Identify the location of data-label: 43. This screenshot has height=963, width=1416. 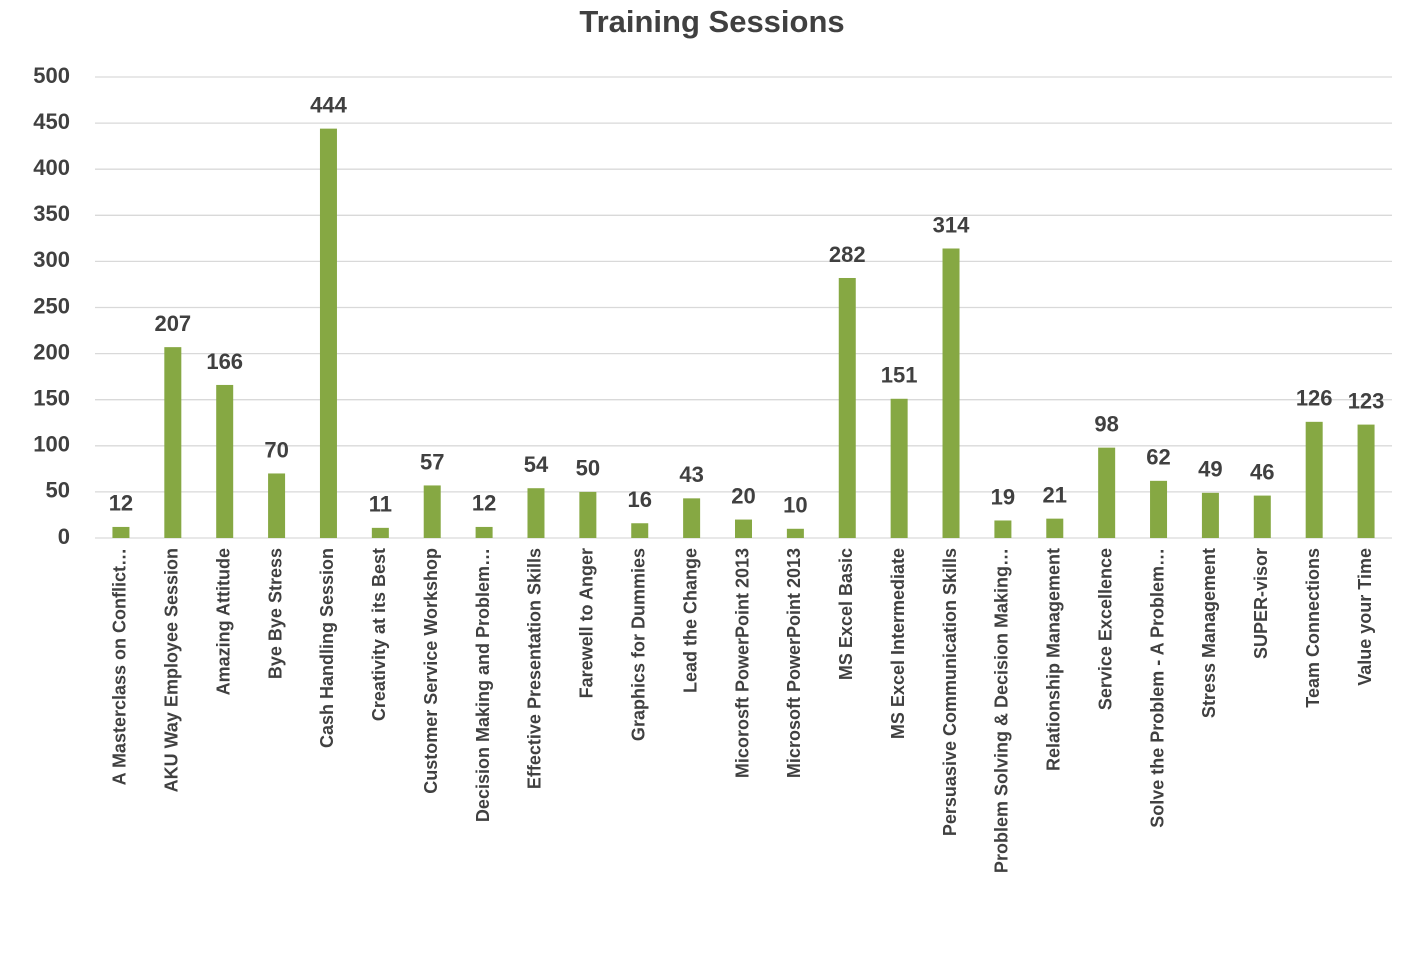
(691, 474).